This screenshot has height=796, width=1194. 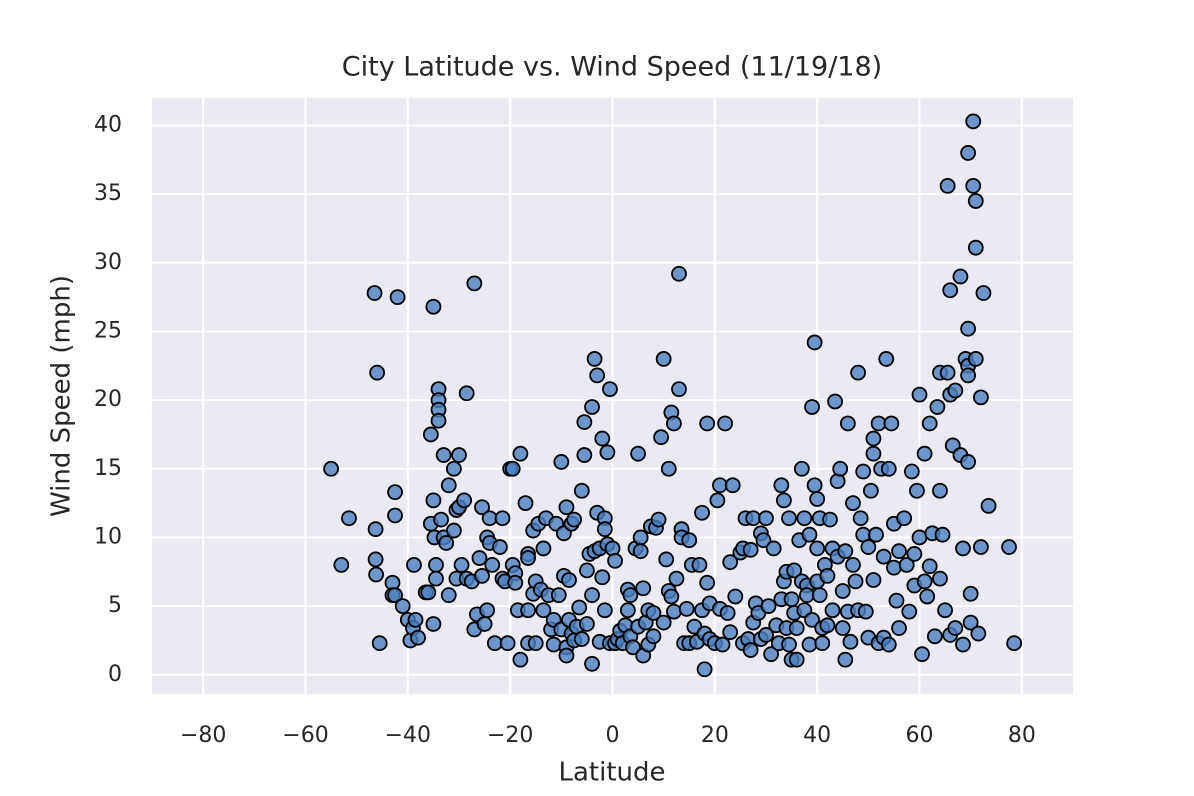 What do you see at coordinates (715, 735) in the screenshot?
I see `x-tick-label: 20` at bounding box center [715, 735].